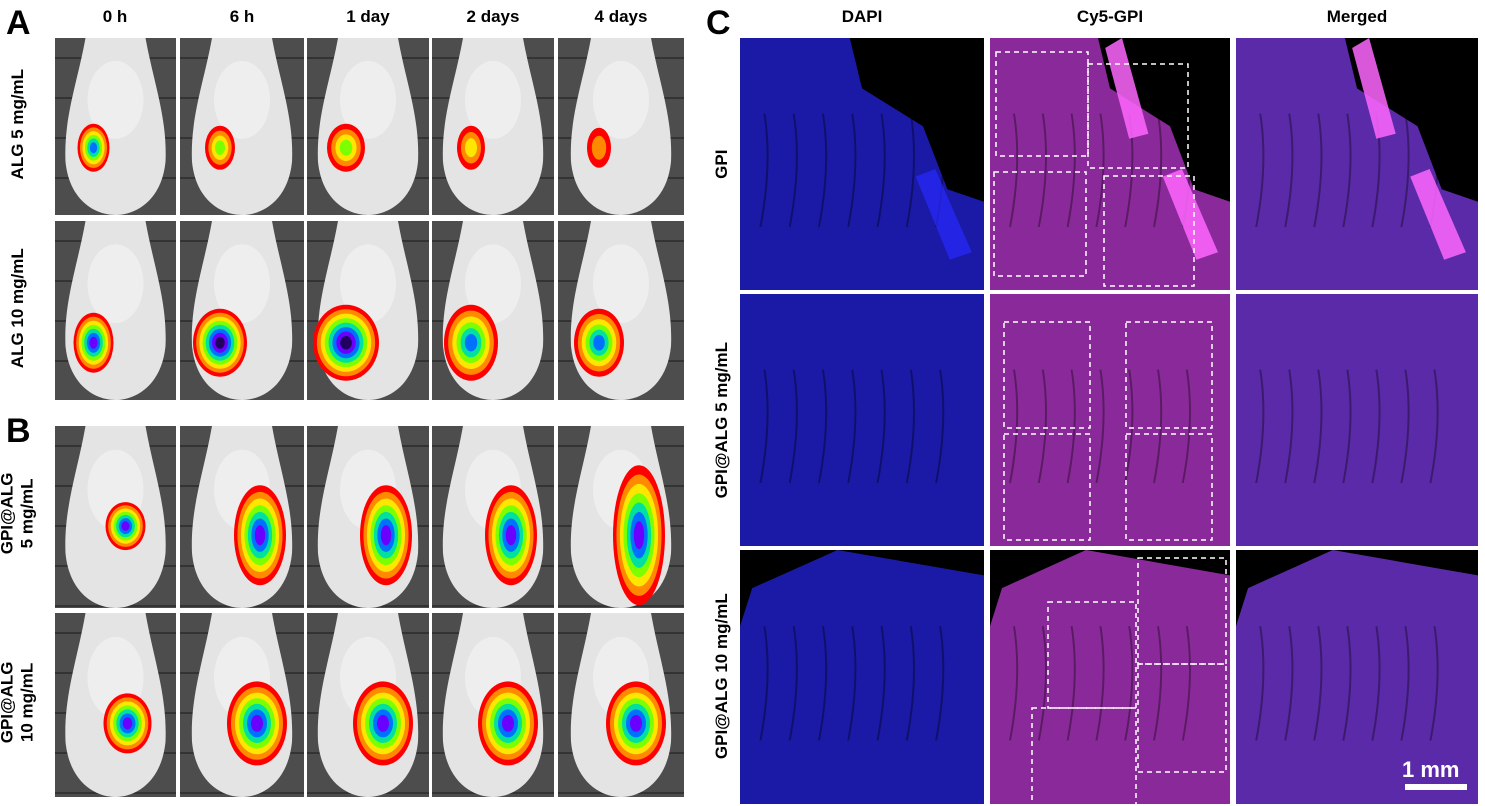 The width and height of the screenshot is (1485, 806). Describe the element at coordinates (621, 310) in the screenshot. I see `mouse-image-alg10-4days` at that location.